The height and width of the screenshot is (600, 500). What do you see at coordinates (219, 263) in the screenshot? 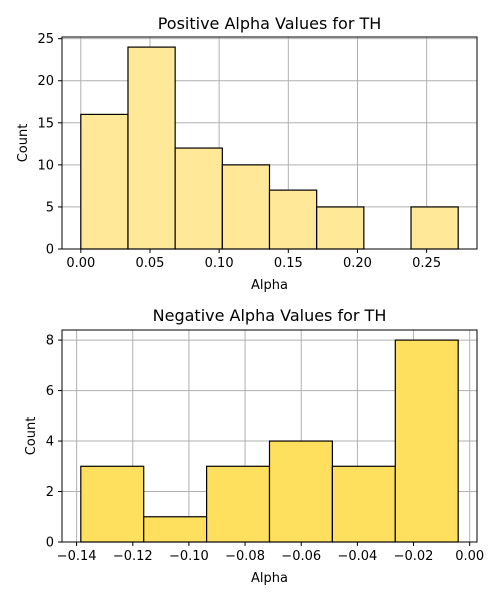
I see `x-tick-label: 0.10` at bounding box center [219, 263].